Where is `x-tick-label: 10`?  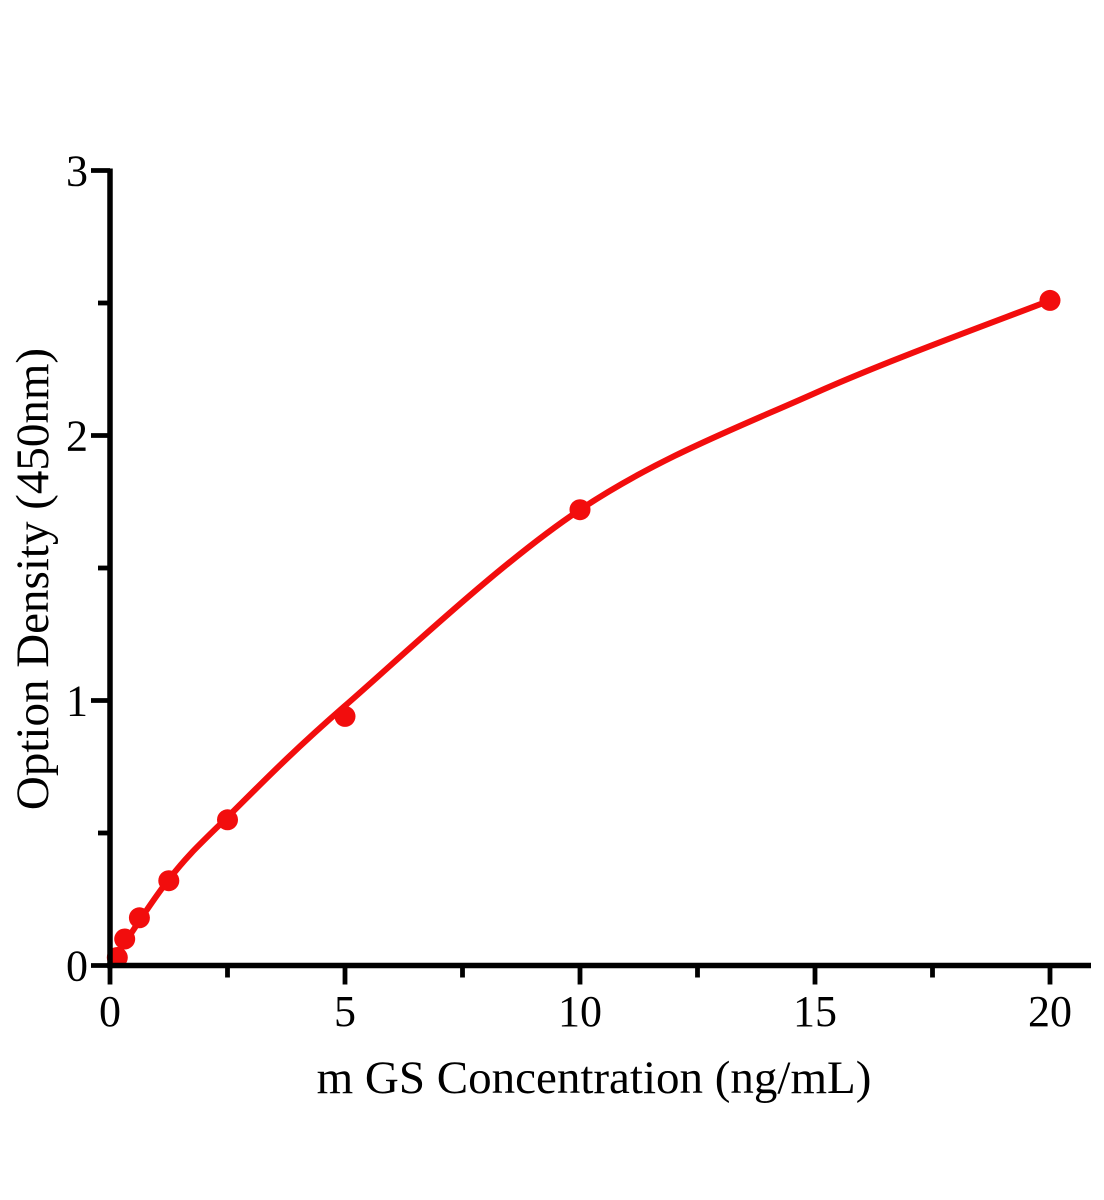 x-tick-label: 10 is located at coordinates (580, 1011).